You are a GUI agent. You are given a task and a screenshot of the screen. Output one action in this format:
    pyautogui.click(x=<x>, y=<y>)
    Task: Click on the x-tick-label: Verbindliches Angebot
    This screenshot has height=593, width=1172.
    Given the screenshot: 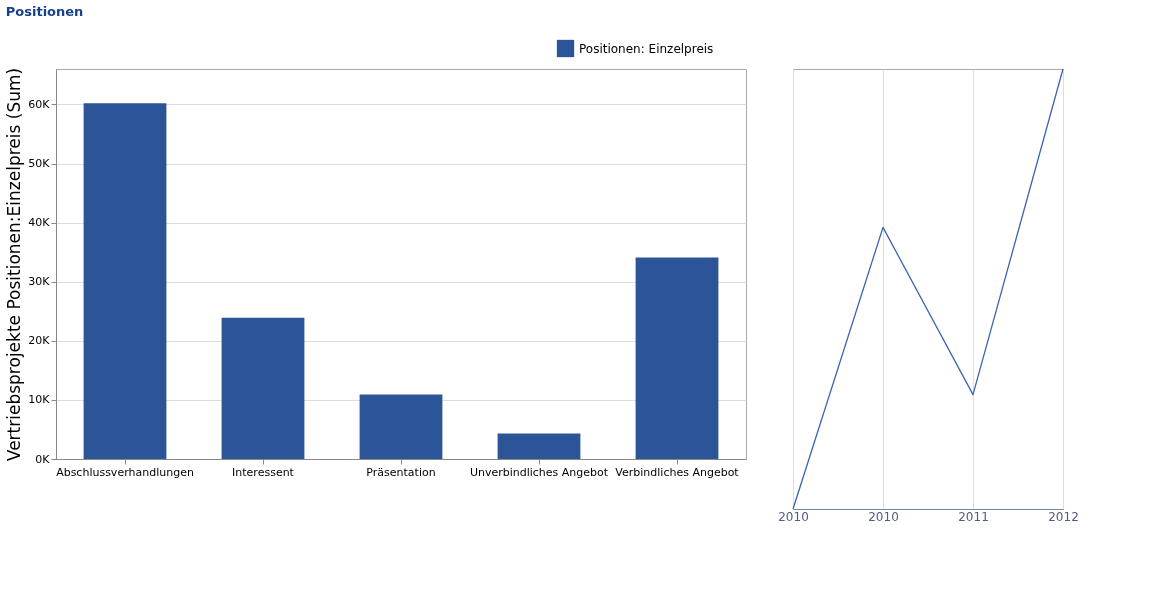 What is the action you would take?
    pyautogui.click(x=677, y=472)
    